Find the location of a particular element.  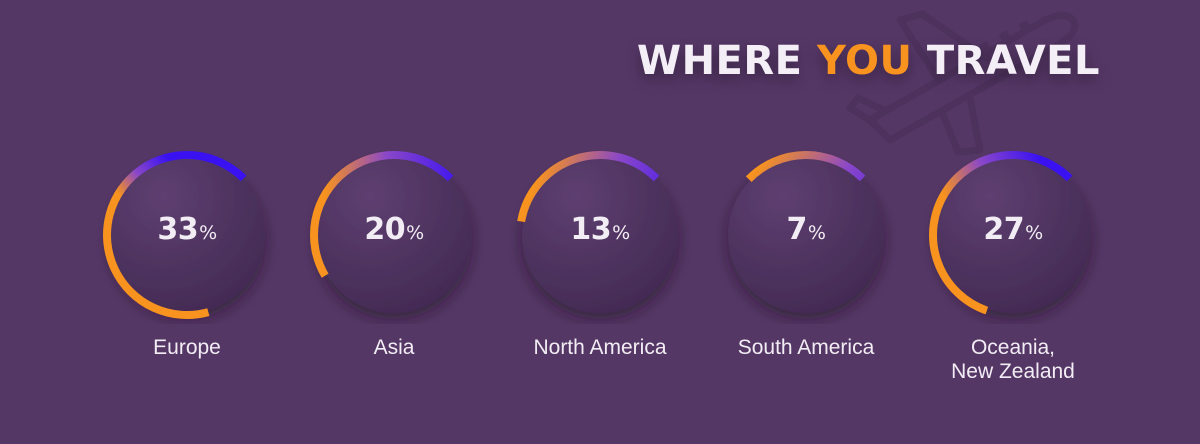

donut-item: 33% Europe is located at coordinates (187, 255).